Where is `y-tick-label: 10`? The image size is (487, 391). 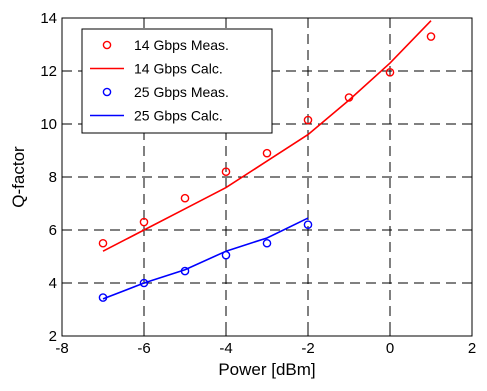 y-tick-label: 10 is located at coordinates (48, 124).